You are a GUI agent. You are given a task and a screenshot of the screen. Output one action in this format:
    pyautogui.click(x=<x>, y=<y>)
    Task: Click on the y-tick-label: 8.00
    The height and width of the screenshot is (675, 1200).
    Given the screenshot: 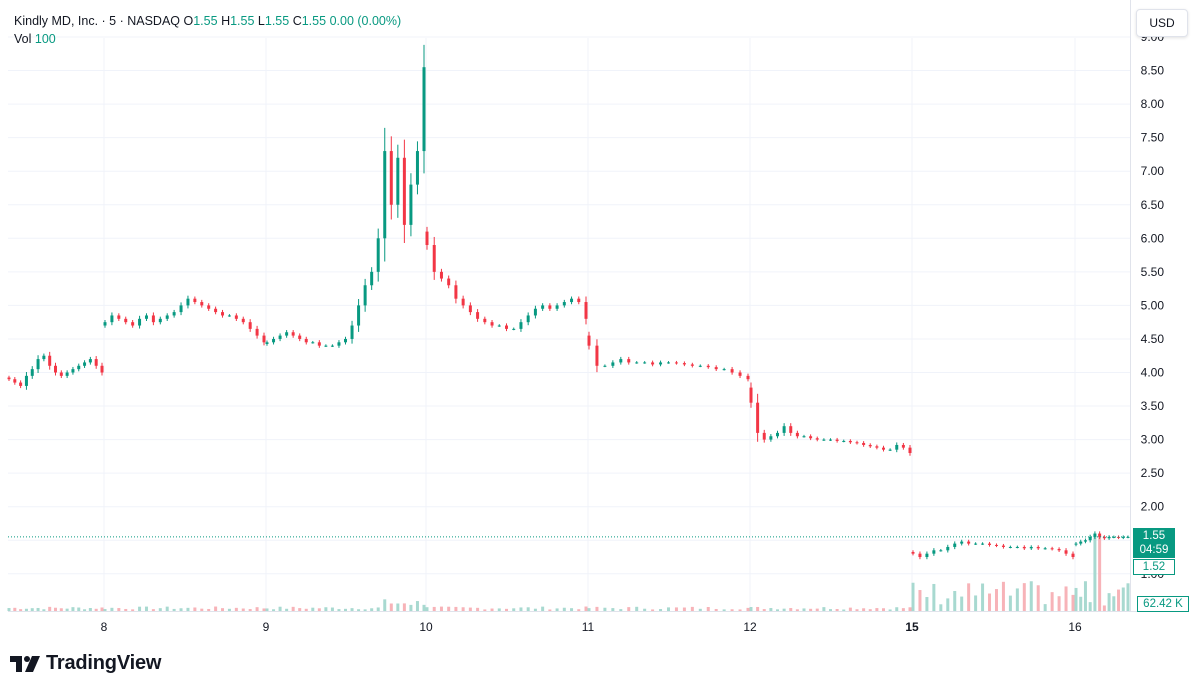 What is the action you would take?
    pyautogui.click(x=1153, y=104)
    